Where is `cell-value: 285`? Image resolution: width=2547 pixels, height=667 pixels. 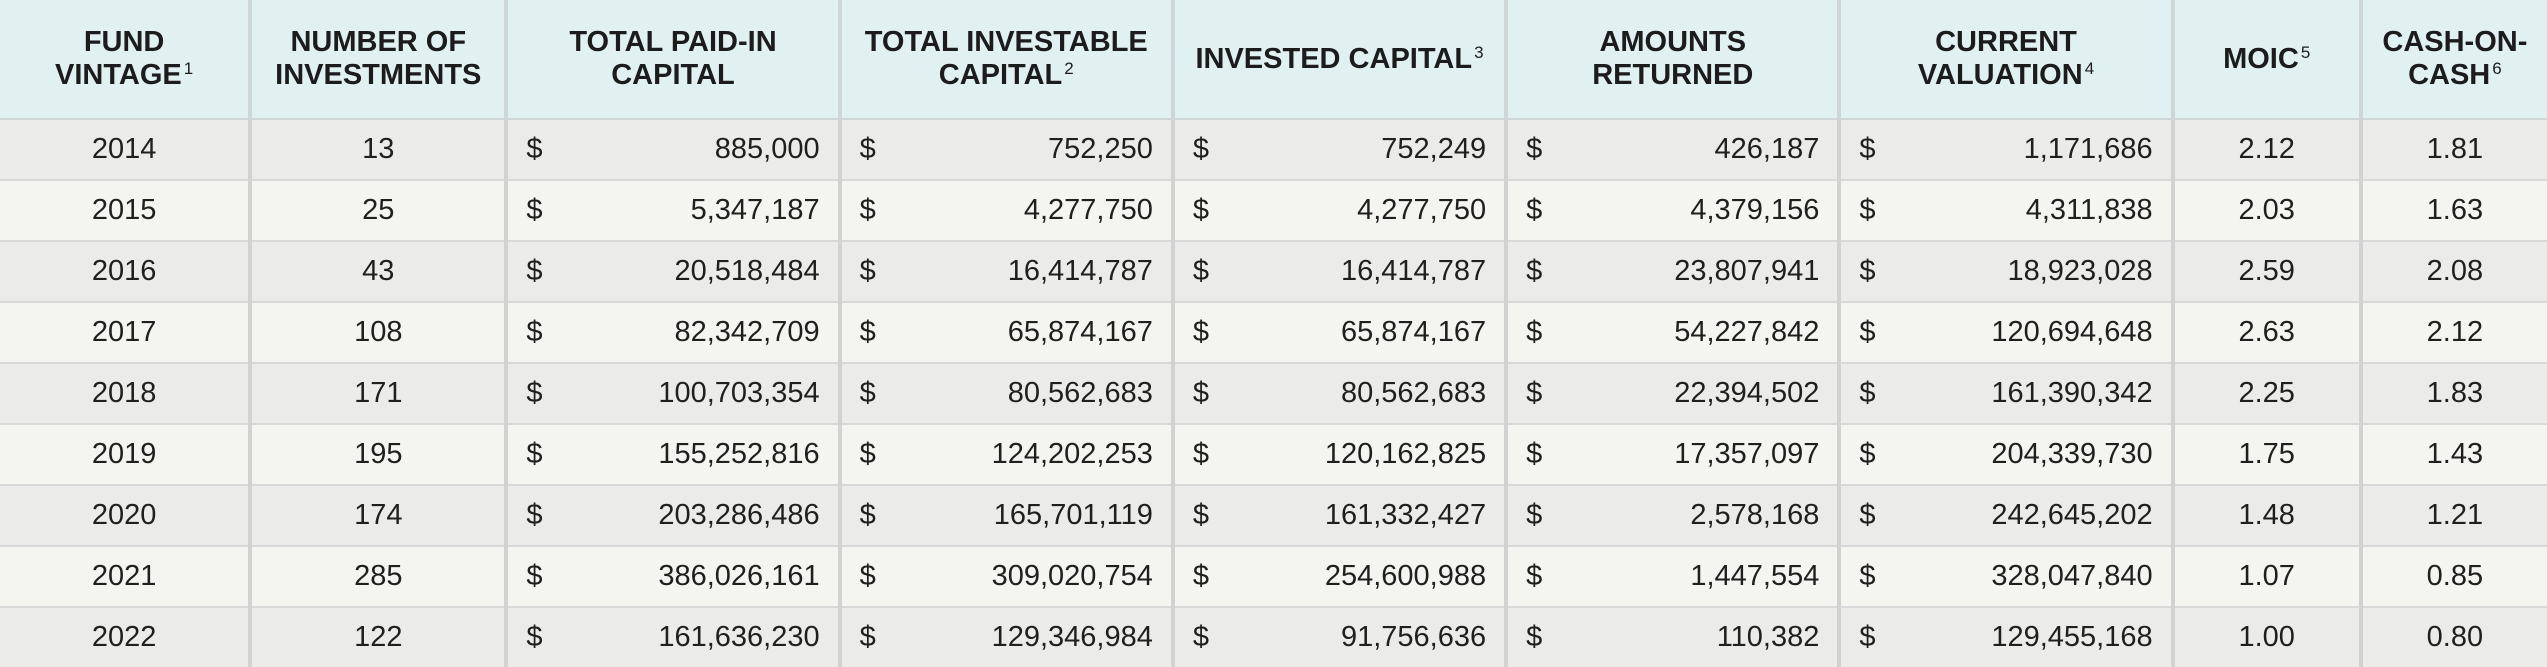 cell-value: 285 is located at coordinates (378, 576).